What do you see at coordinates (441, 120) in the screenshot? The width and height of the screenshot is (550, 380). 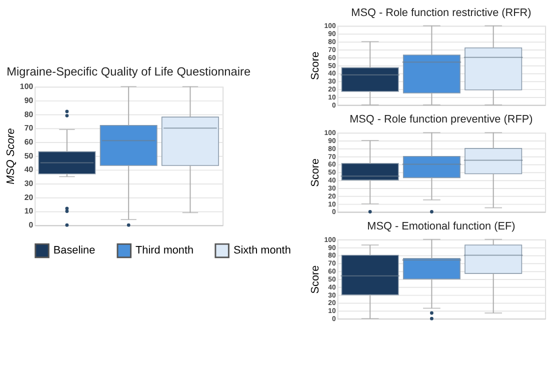 I see `chart-title: MSQ - Role function preventive (RFP)` at bounding box center [441, 120].